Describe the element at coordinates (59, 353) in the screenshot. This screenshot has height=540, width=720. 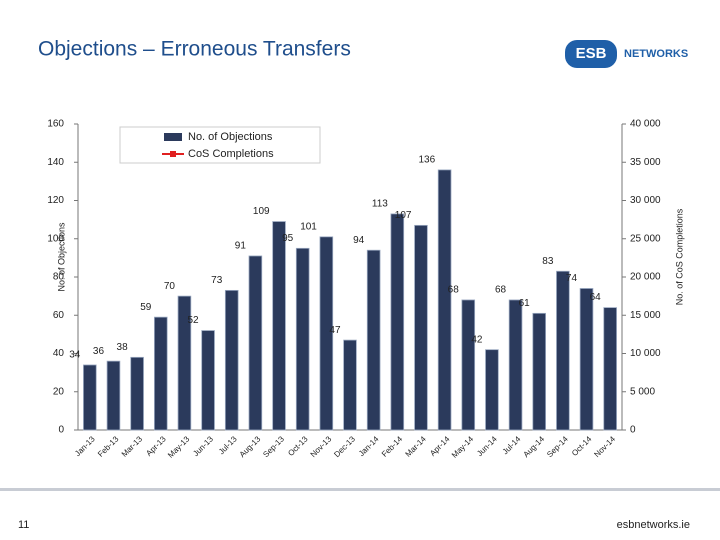
I see `y-tick-label: 40` at that location.